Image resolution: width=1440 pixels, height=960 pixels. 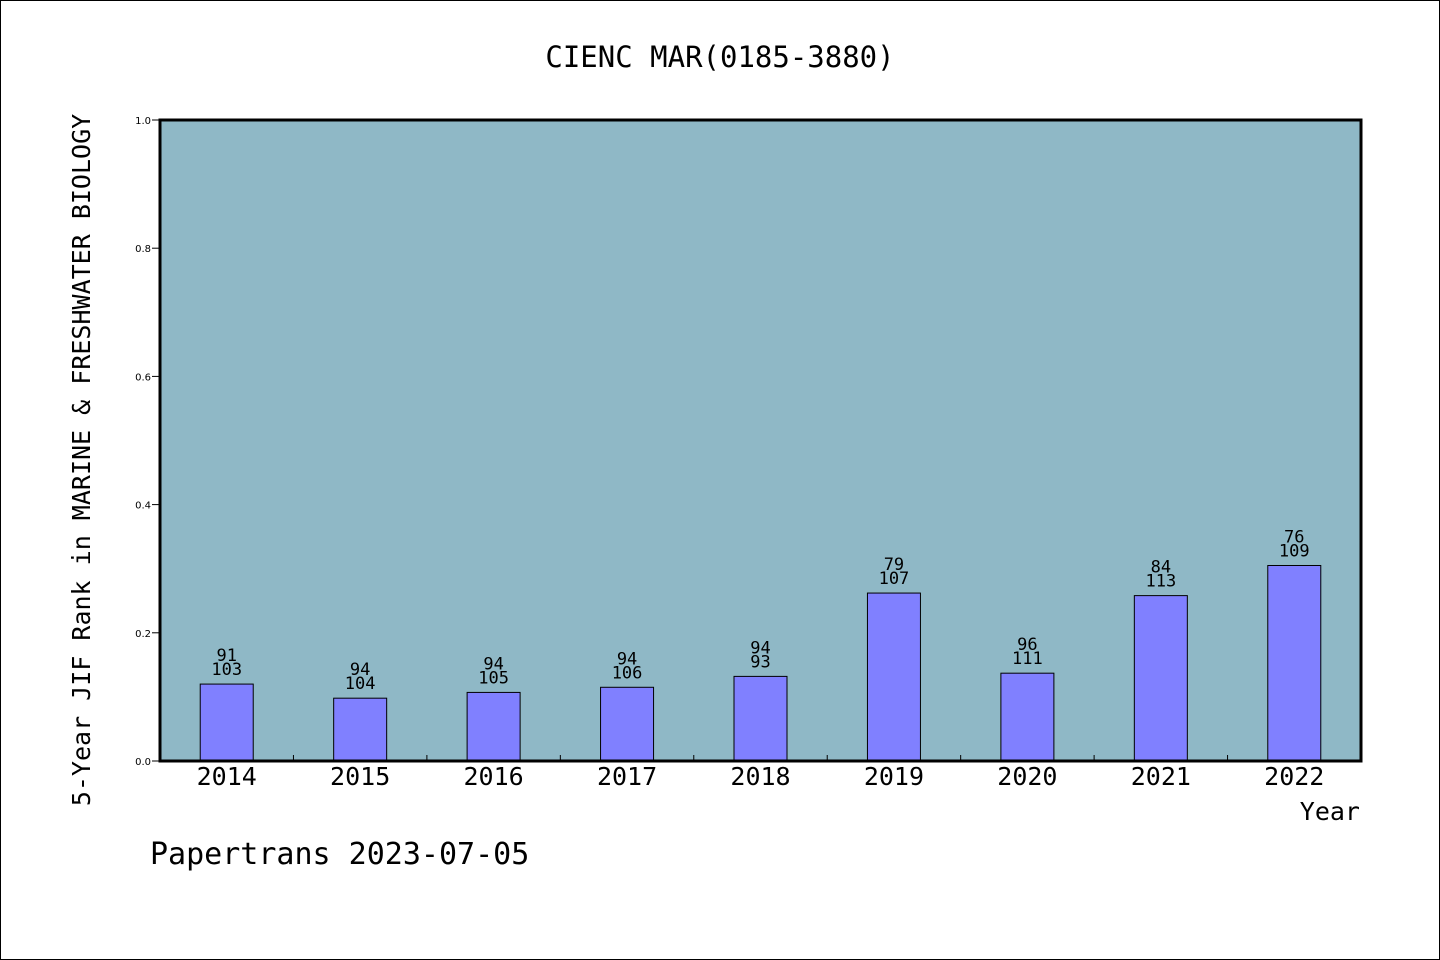 I want to click on x-tick-label: 2018, so click(x=760, y=776).